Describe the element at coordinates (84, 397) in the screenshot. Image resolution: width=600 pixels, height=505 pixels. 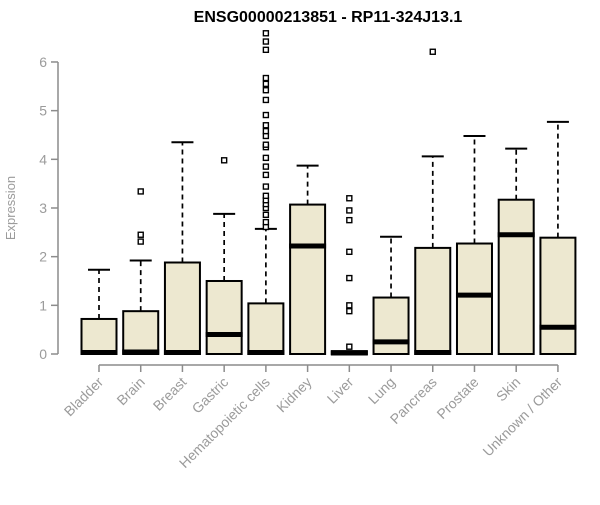
I see `x-category-label: Bladder` at that location.